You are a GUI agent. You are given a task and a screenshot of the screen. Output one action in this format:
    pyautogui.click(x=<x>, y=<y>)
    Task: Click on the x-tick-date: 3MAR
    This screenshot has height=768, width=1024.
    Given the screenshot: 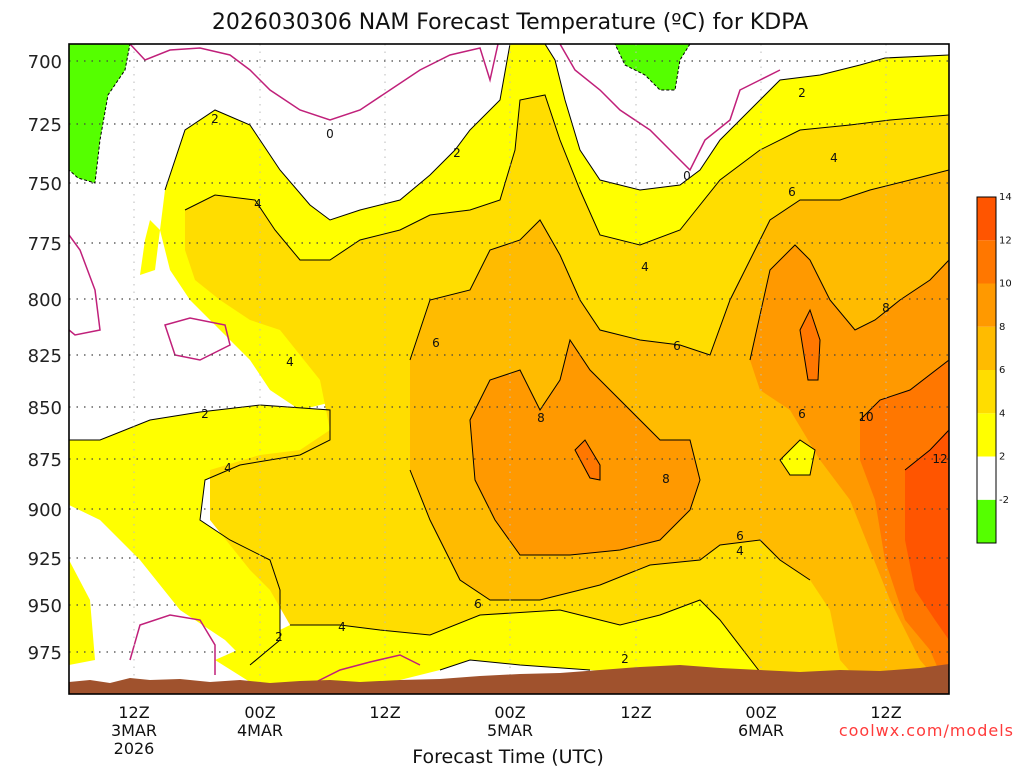 What is the action you would take?
    pyautogui.click(x=134, y=730)
    